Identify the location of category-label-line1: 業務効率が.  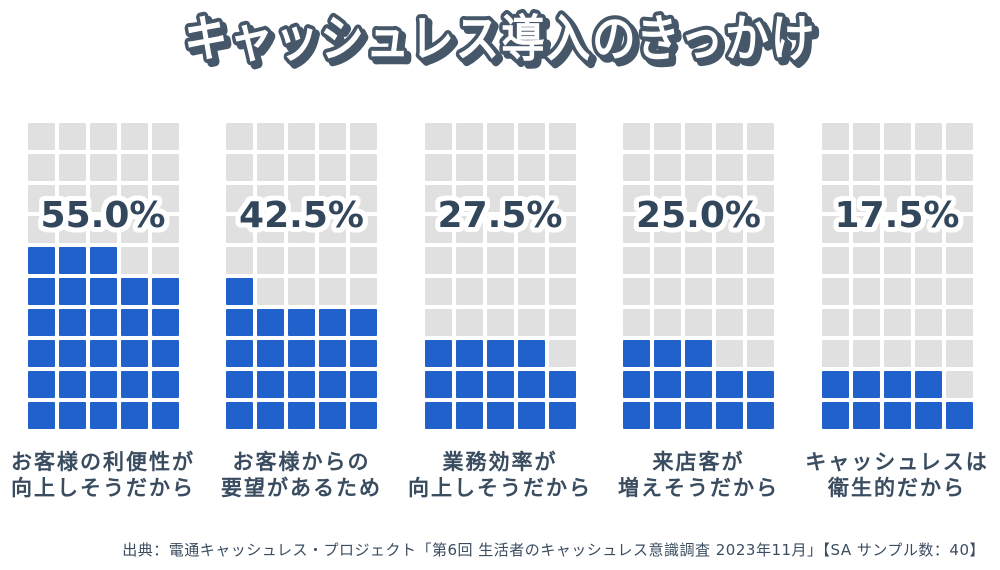
(500, 462).